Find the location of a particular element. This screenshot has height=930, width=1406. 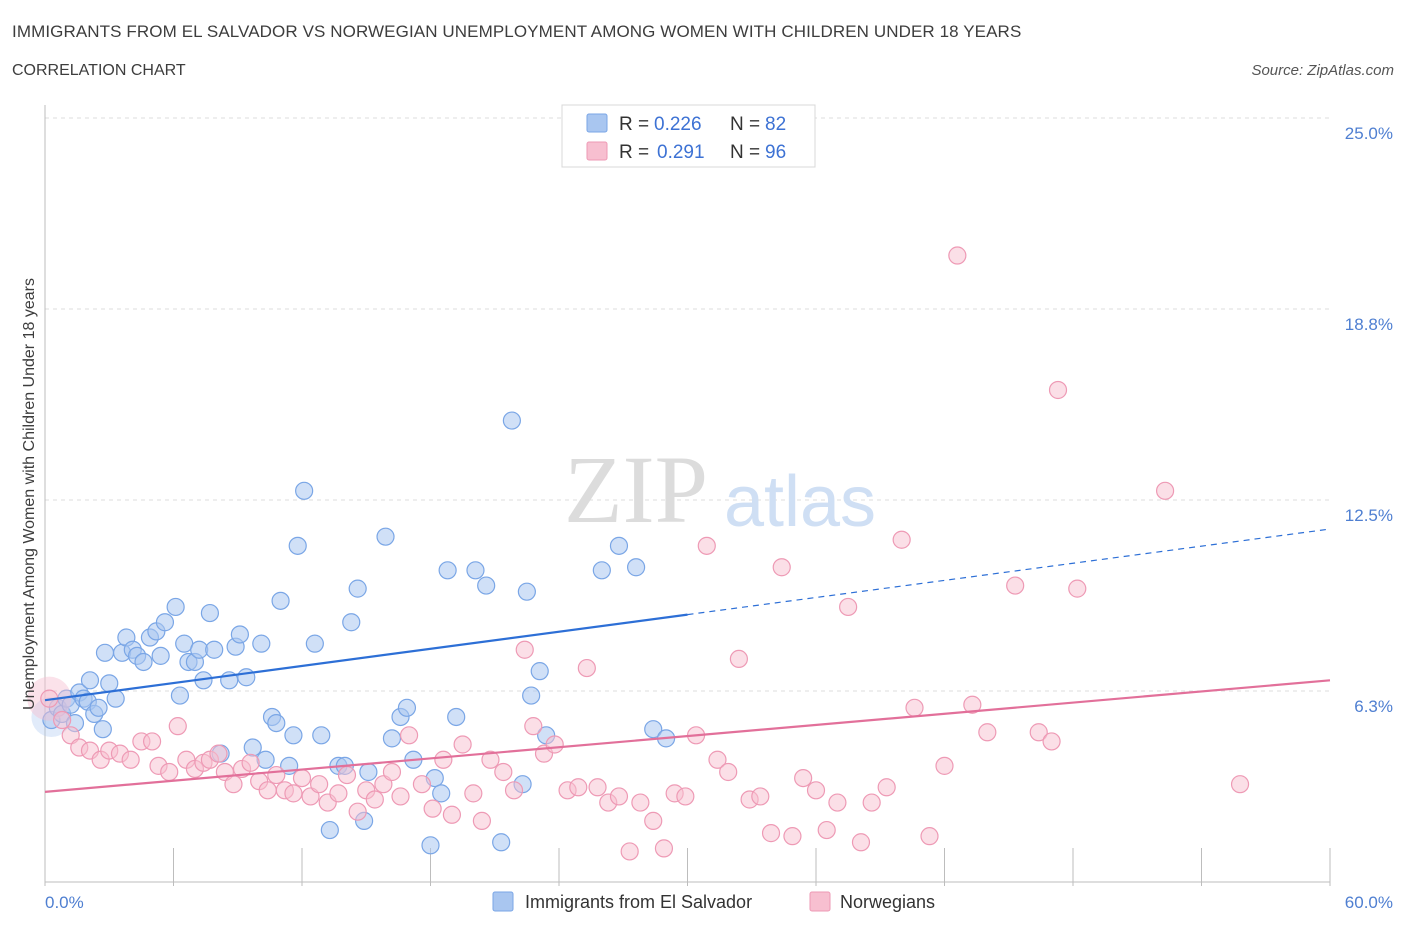

legend-r-label-blue: R = is located at coordinates (634, 124).